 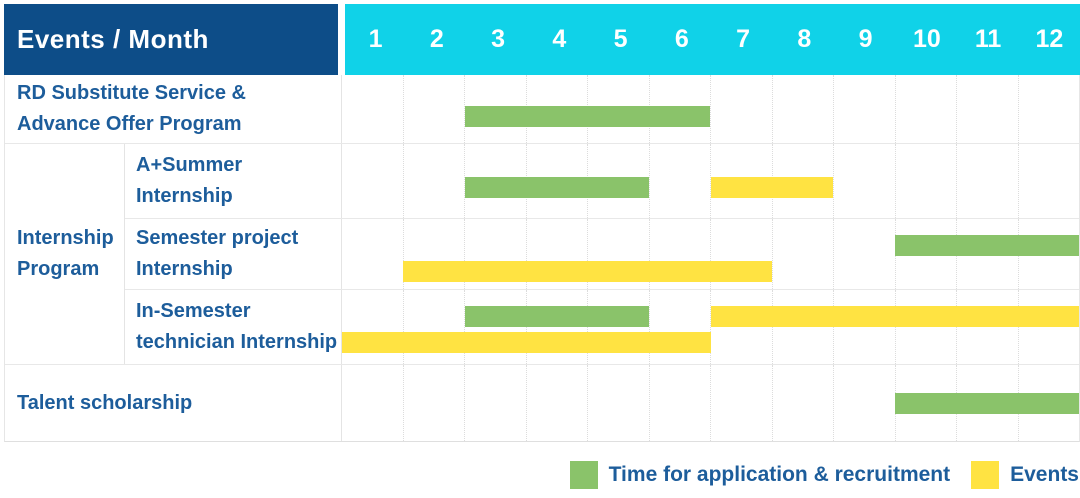 I want to click on month-header-cell: 7, so click(x=743, y=39).